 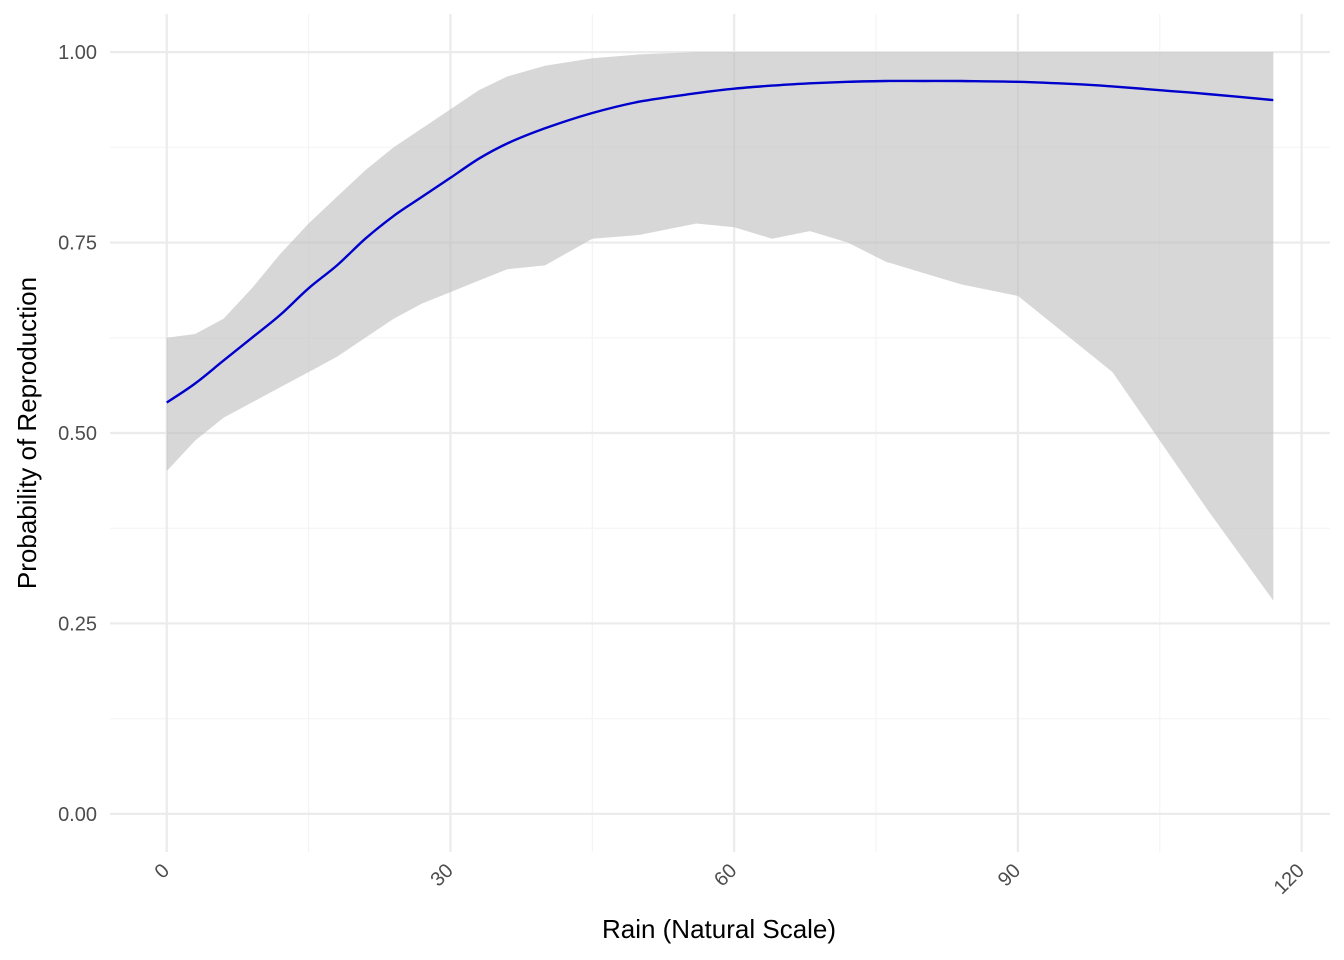 I want to click on x-tick-label: 30, so click(x=441, y=875).